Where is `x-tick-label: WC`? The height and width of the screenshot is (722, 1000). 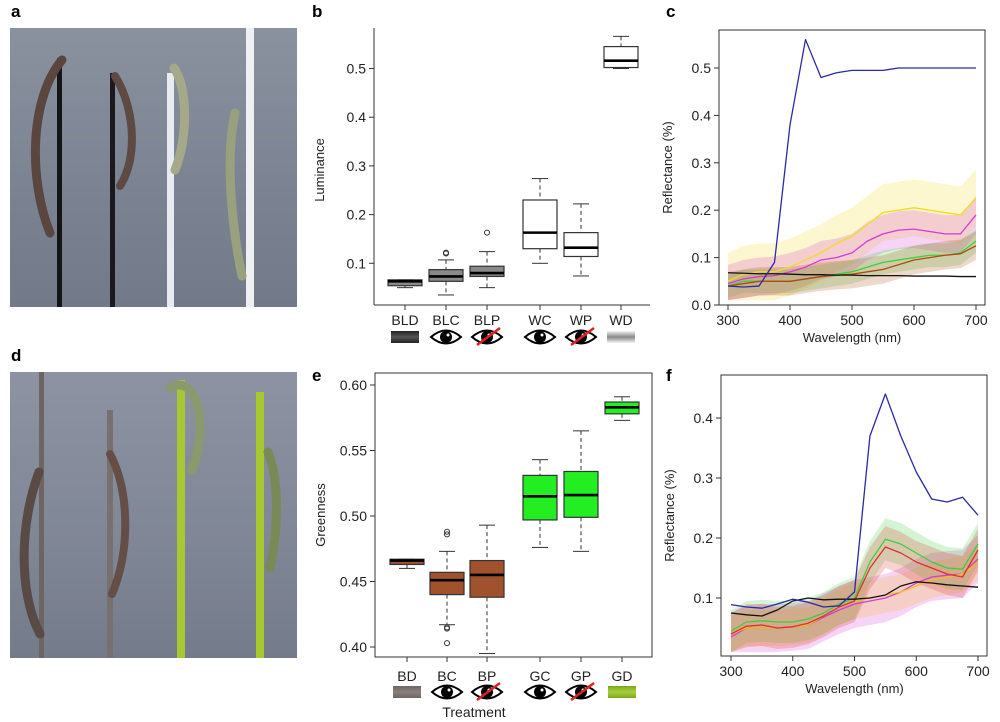
x-tick-label: WC is located at coordinates (539, 320).